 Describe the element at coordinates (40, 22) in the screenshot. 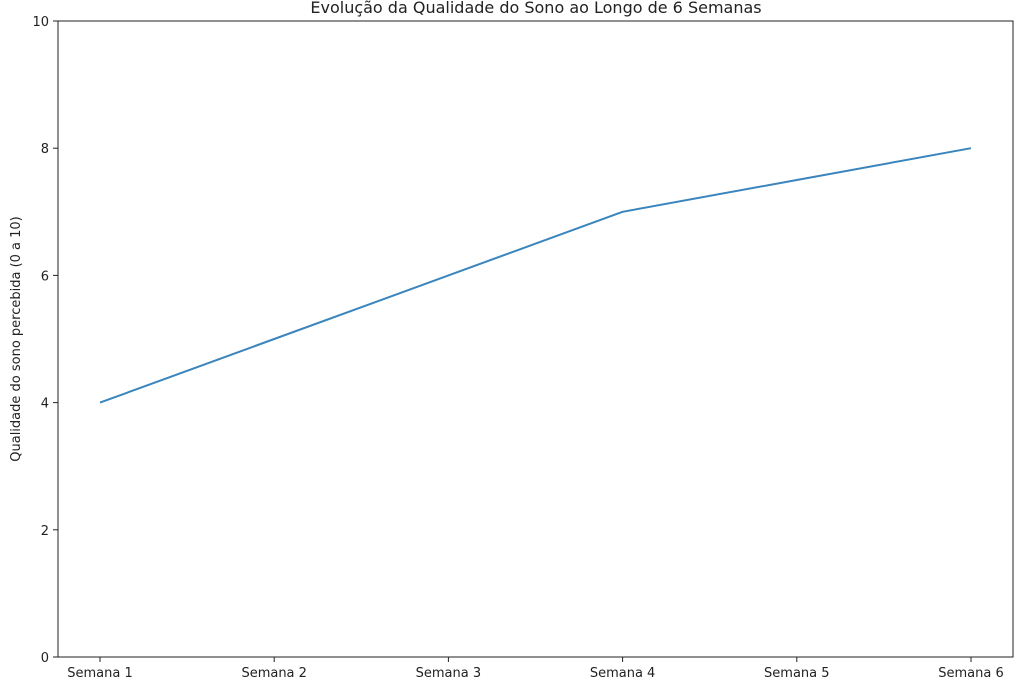

I see `y-tick-label: 10` at that location.